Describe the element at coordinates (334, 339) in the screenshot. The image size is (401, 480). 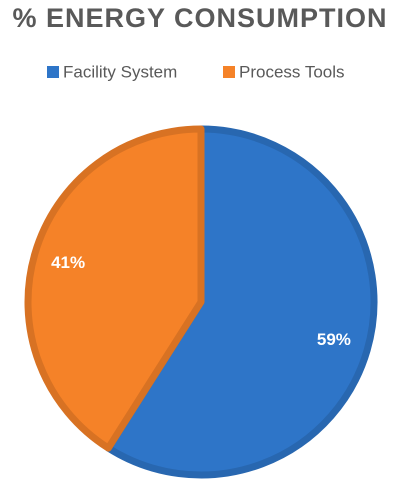
I see `data-label: 59%` at that location.